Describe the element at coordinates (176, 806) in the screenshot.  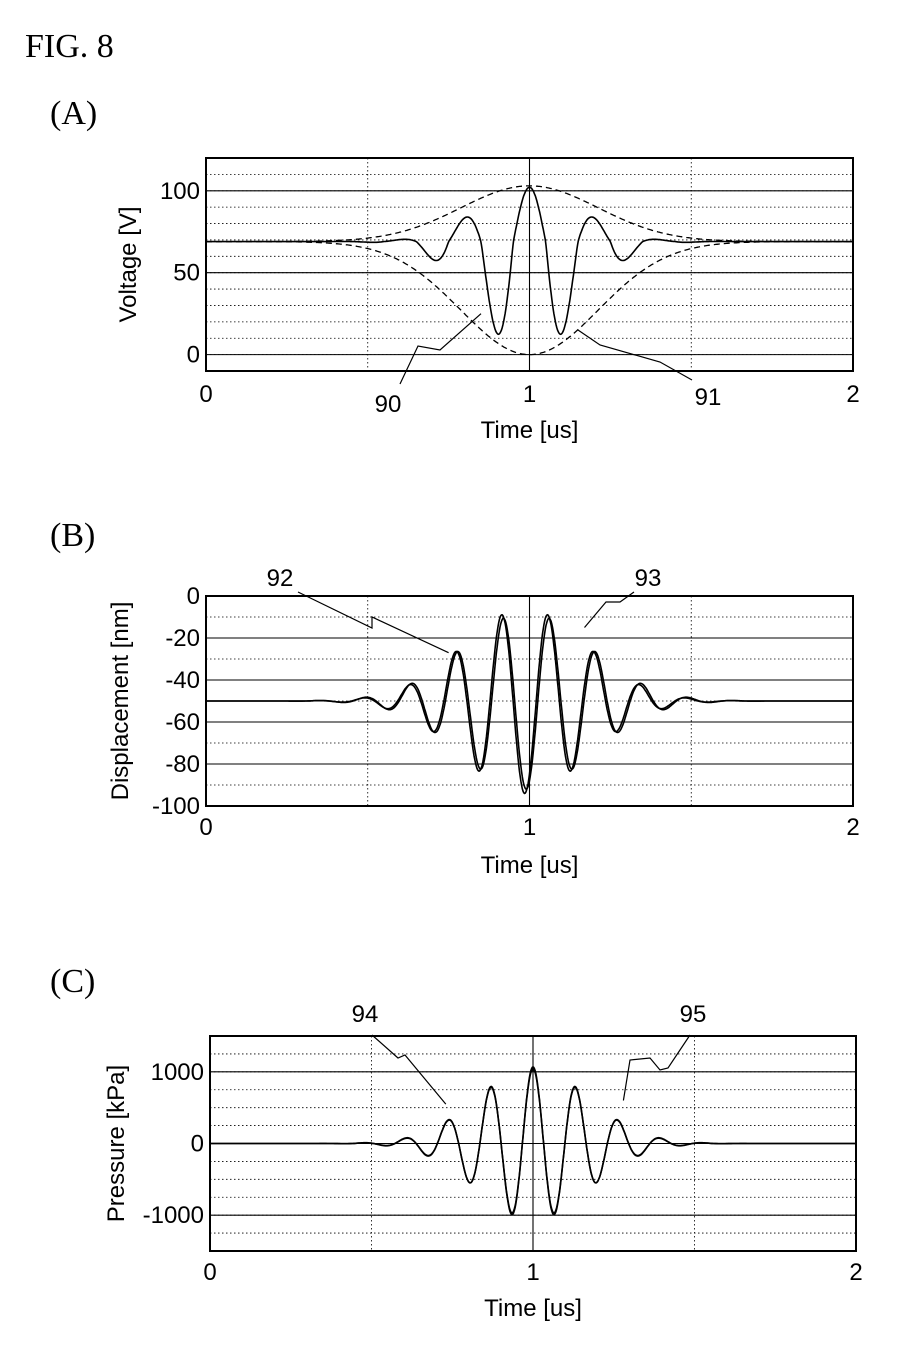
I see `y-tick-label: -100` at that location.